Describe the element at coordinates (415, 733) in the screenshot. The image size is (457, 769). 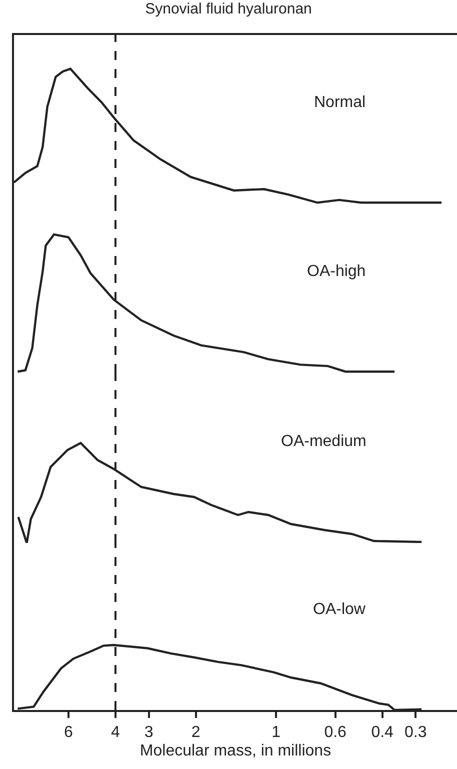
I see `x-tick-label: 0.3` at that location.